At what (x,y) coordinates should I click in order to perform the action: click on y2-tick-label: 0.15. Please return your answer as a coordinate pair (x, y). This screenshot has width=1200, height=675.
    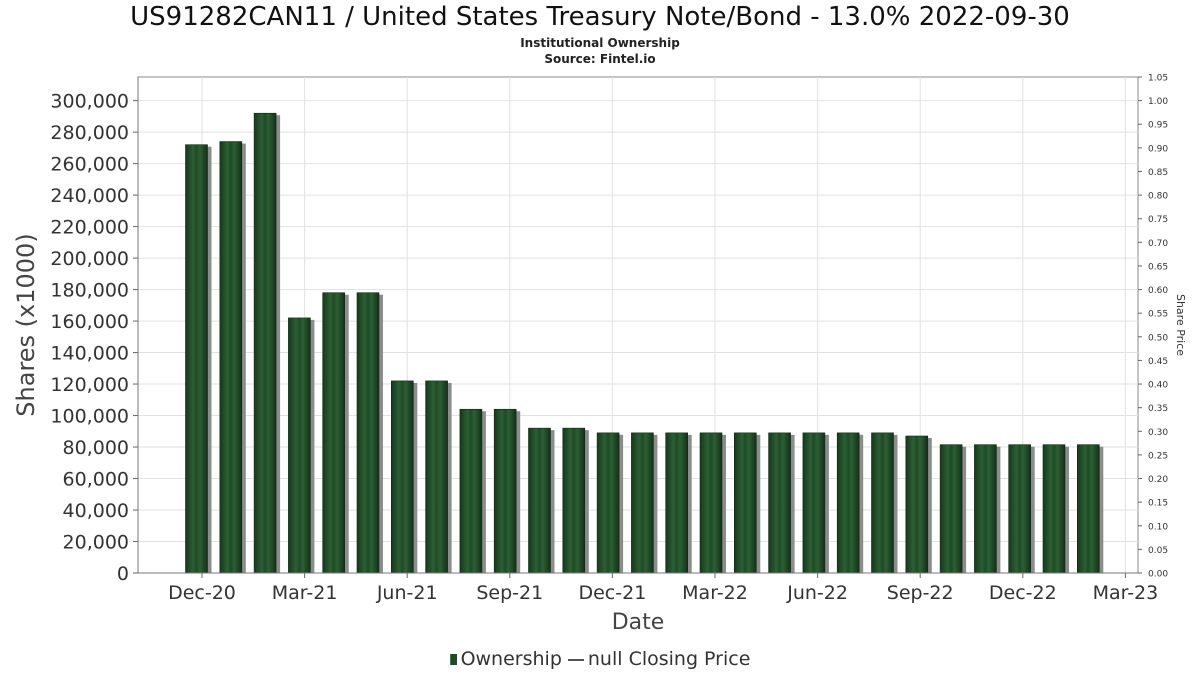
    Looking at the image, I should click on (1158, 504).